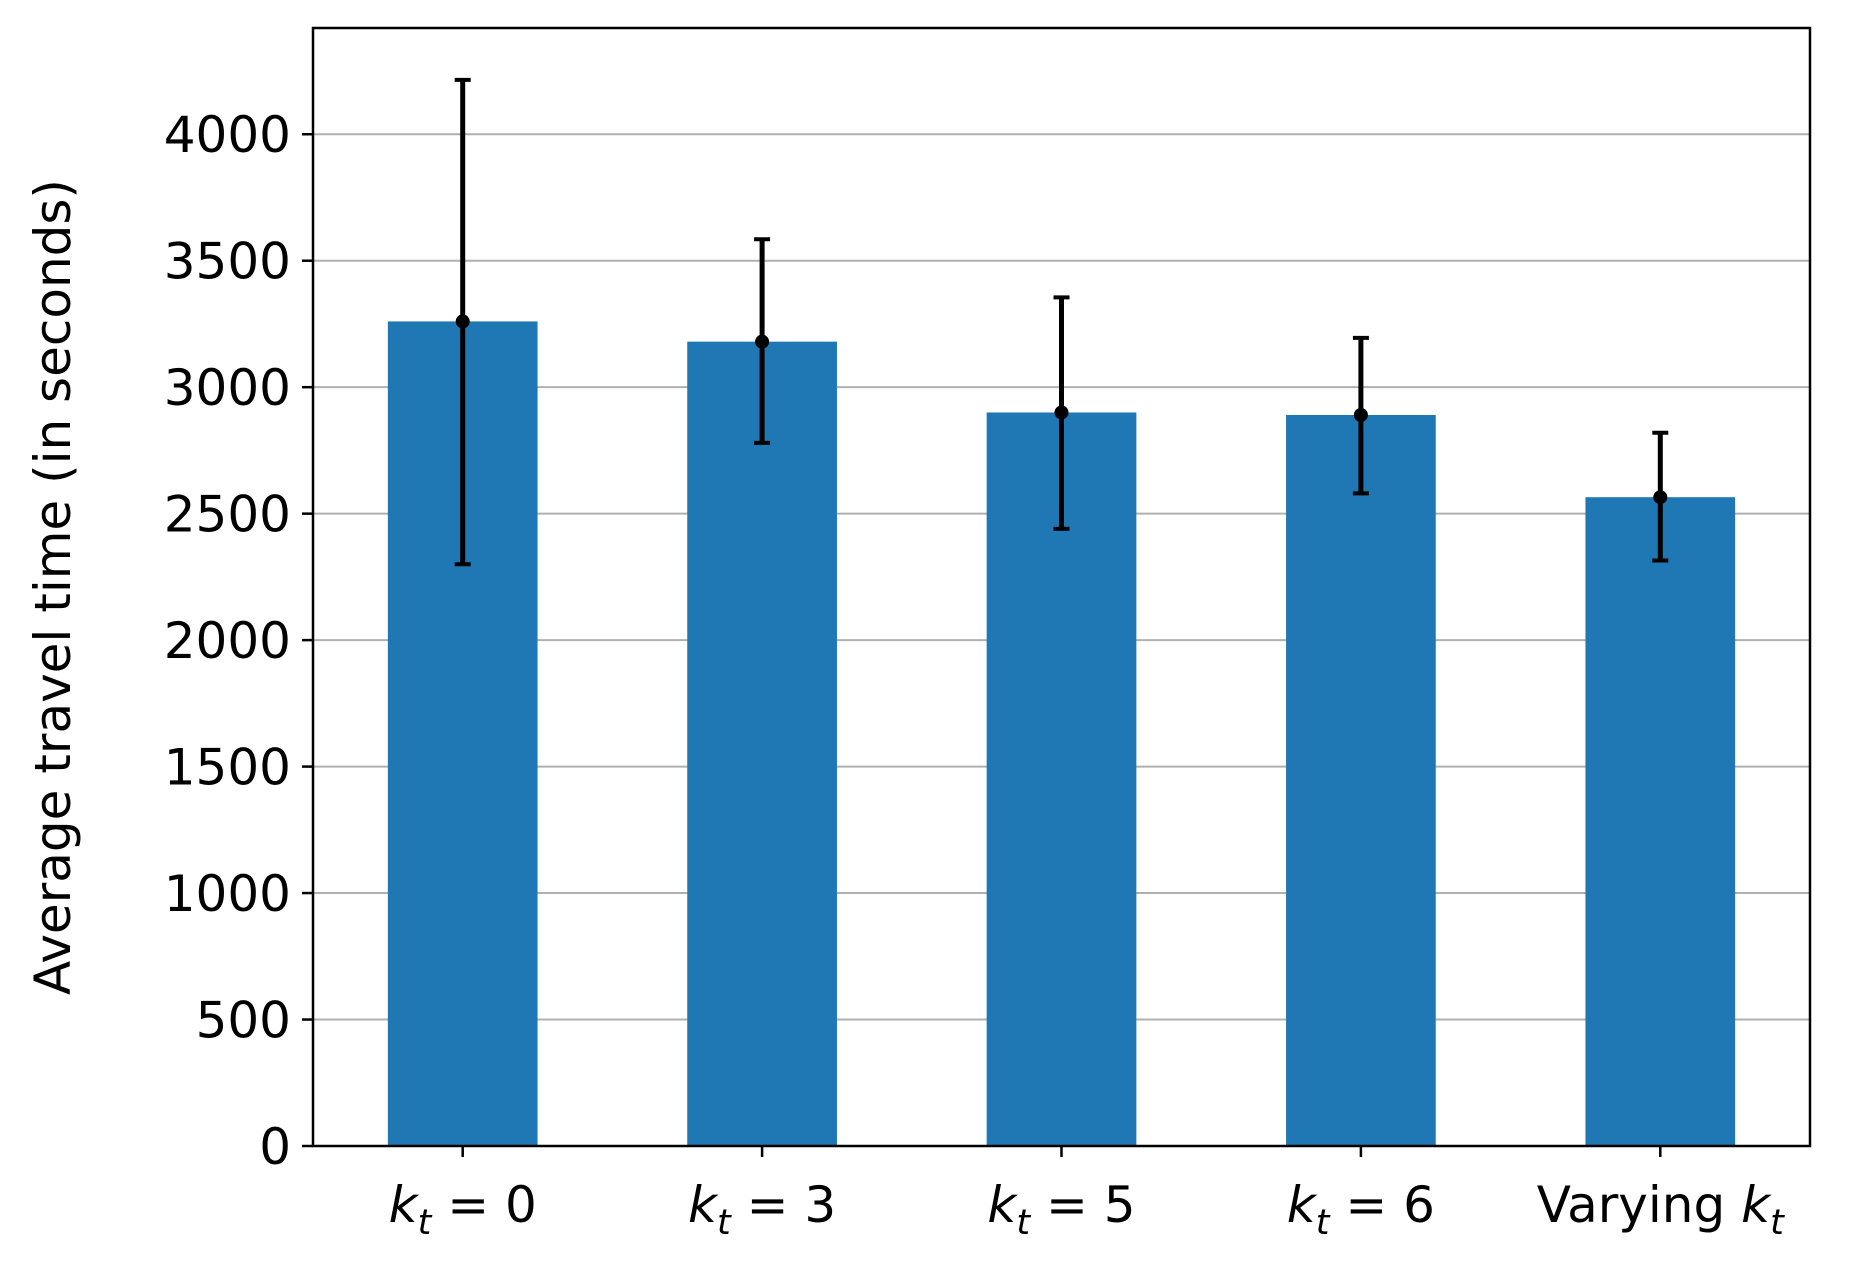 This screenshot has width=1855, height=1267. I want to click on y-tick-label: 0, so click(275, 1147).